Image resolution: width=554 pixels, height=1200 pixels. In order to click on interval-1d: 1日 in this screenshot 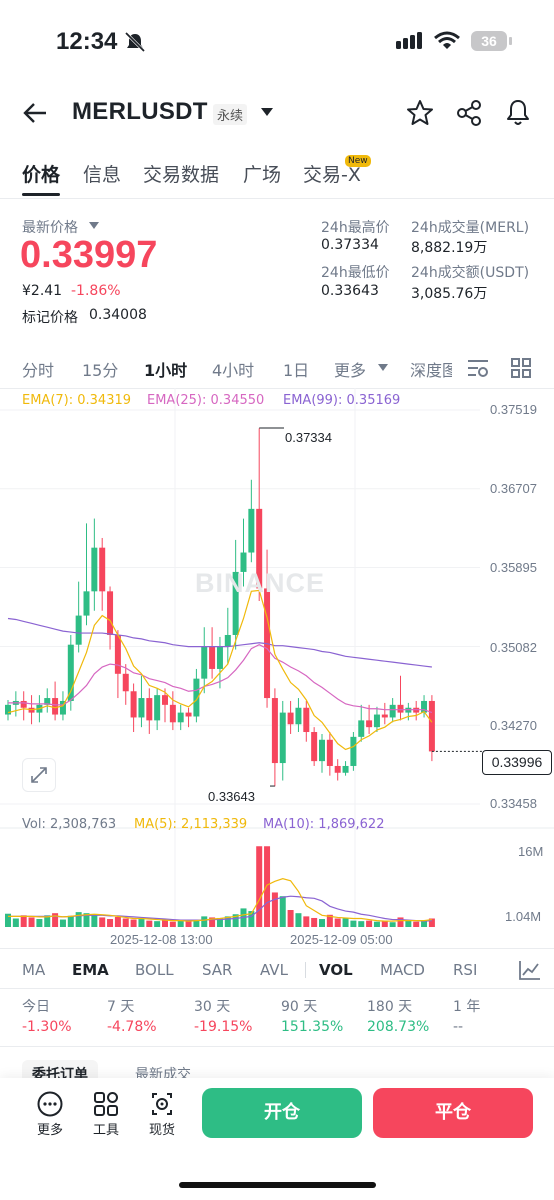, I will do `click(296, 370)`.